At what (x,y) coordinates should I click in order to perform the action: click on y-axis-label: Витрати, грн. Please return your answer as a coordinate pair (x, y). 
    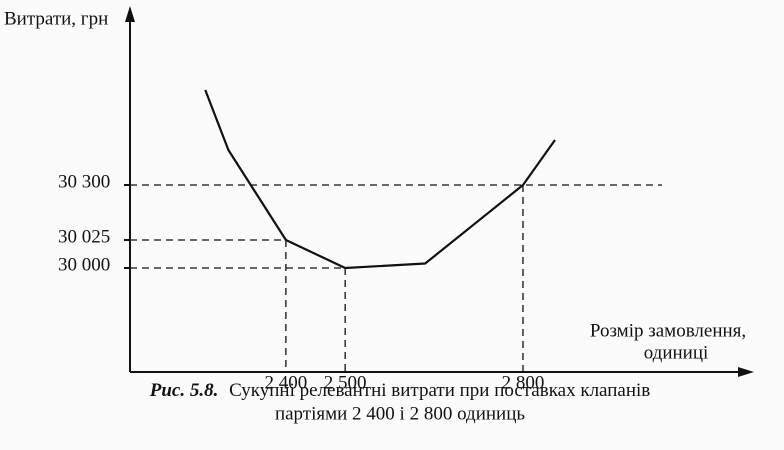
    Looking at the image, I should click on (56, 18).